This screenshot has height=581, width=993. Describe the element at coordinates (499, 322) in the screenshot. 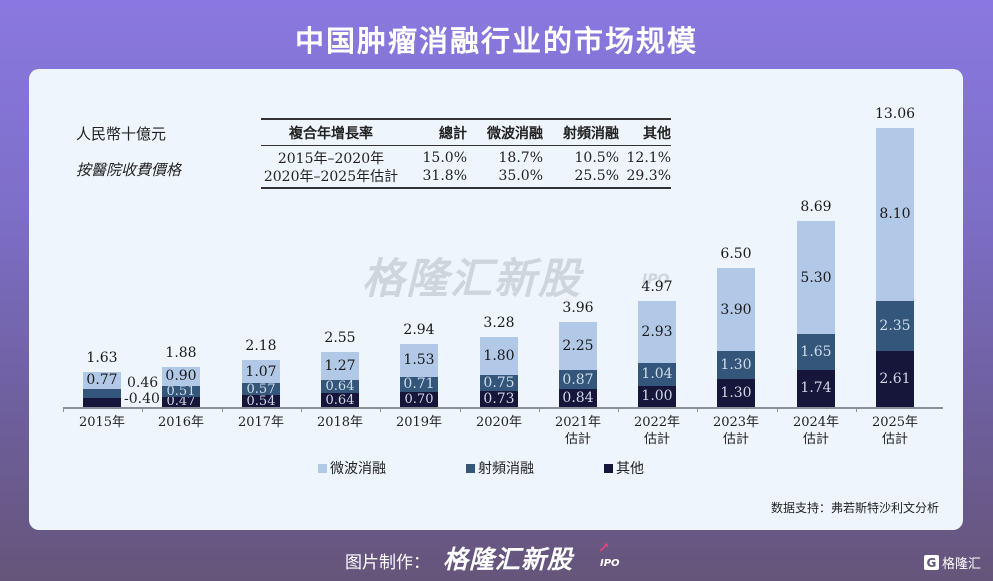

I see `bar-total: 3.28` at that location.